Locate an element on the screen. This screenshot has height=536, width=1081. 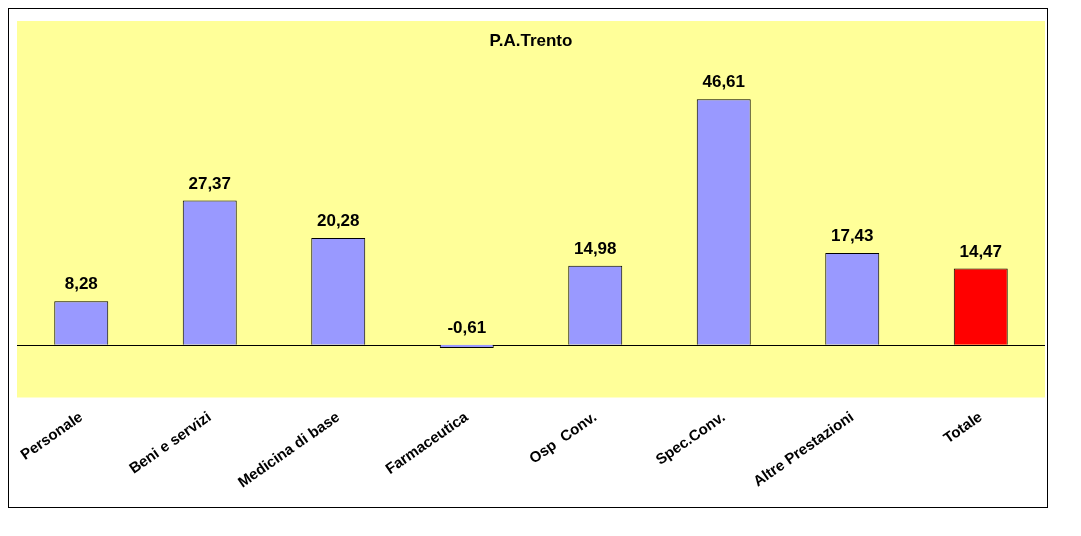
chart-title: P.A.Trento is located at coordinates (531, 40).